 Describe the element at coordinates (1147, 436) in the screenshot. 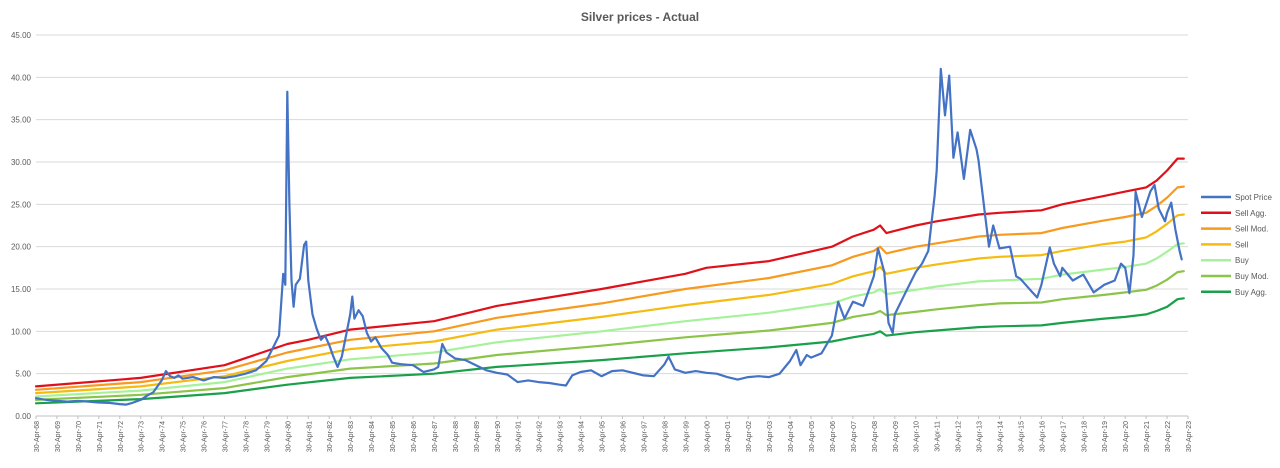

I see `x-tick-label: 30-Apr-21` at that location.